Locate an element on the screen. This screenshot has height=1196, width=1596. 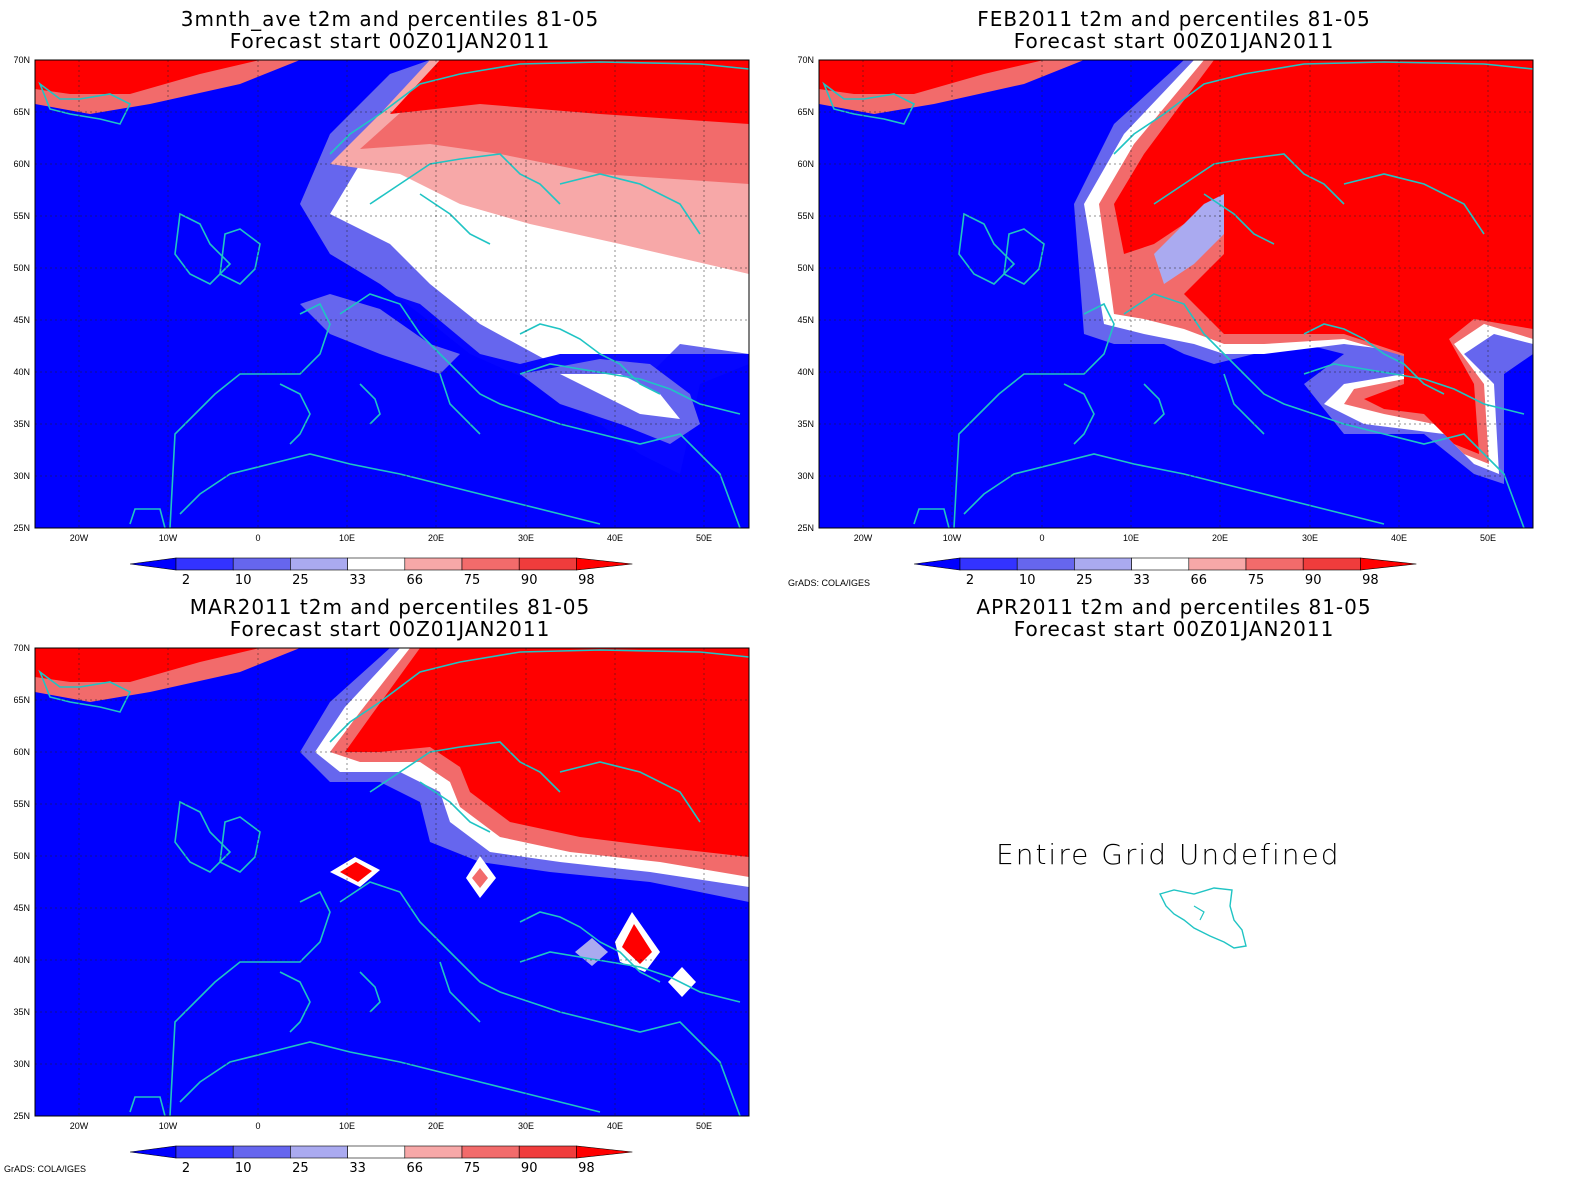
panel-title: MAR2011 t2m and percentiles 81-05 is located at coordinates (390, 607).